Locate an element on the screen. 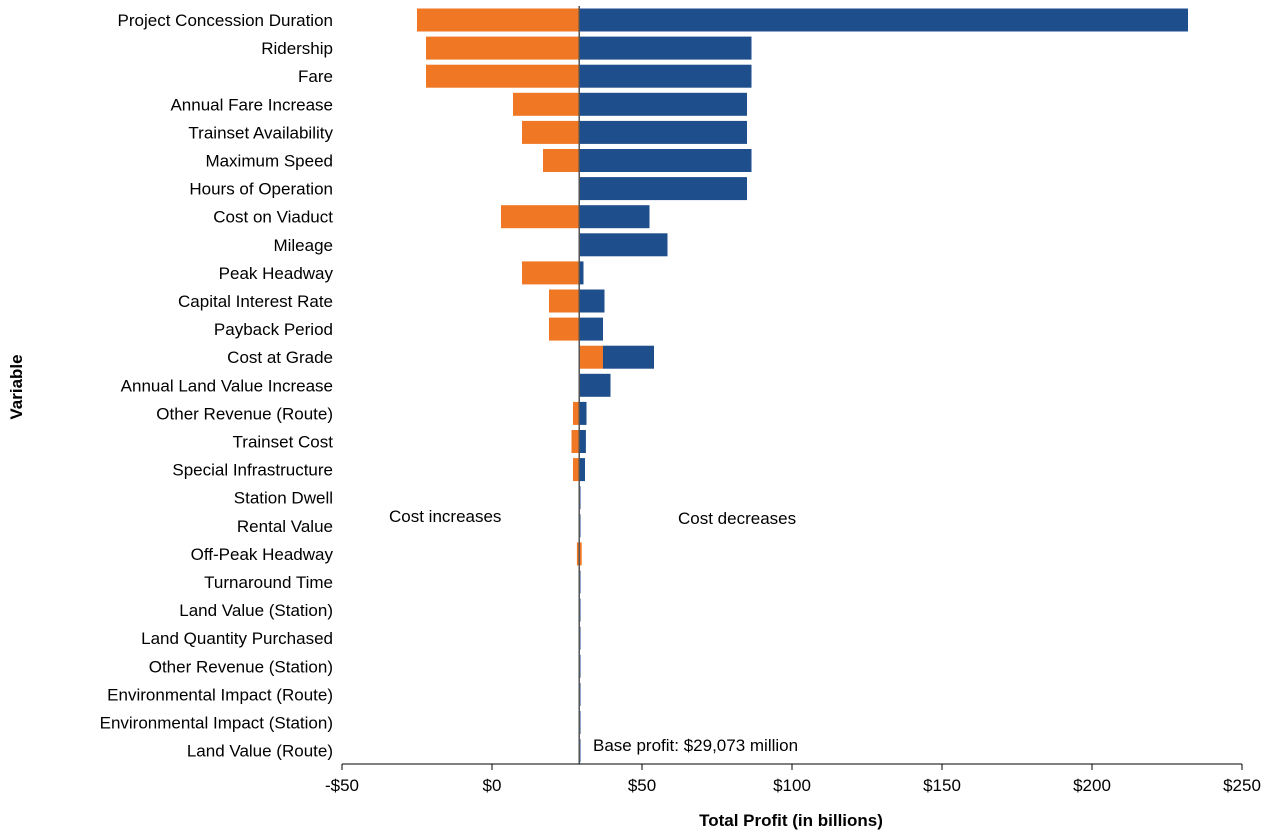 This screenshot has height=836, width=1272. category-label: Off-Peak Headway is located at coordinates (262, 554).